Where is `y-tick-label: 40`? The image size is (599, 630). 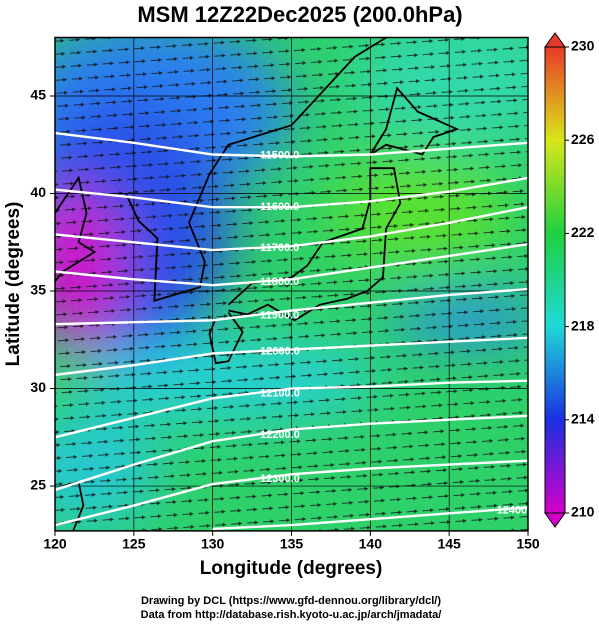 y-tick-label: 40 is located at coordinates (38, 192).